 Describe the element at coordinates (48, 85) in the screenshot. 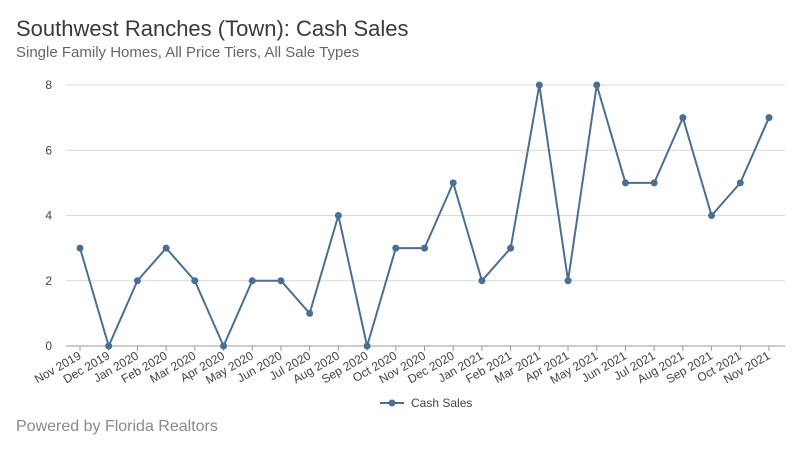

I see `y-tick-label: 8` at that location.